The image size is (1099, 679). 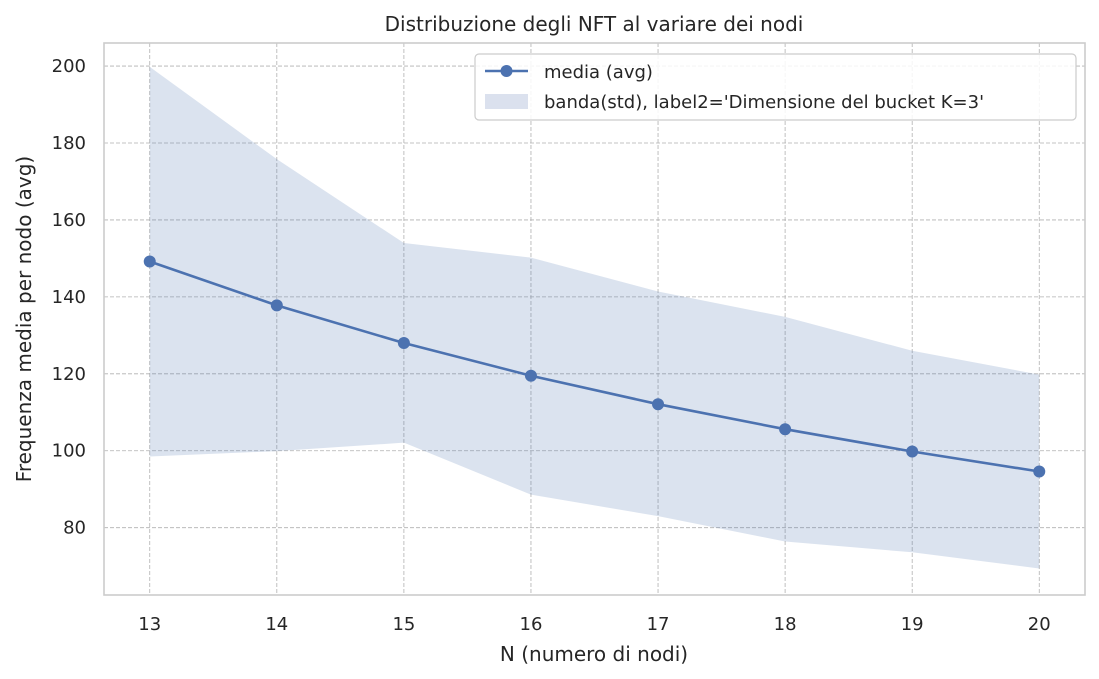 I want to click on legend-box, so click(x=775, y=87).